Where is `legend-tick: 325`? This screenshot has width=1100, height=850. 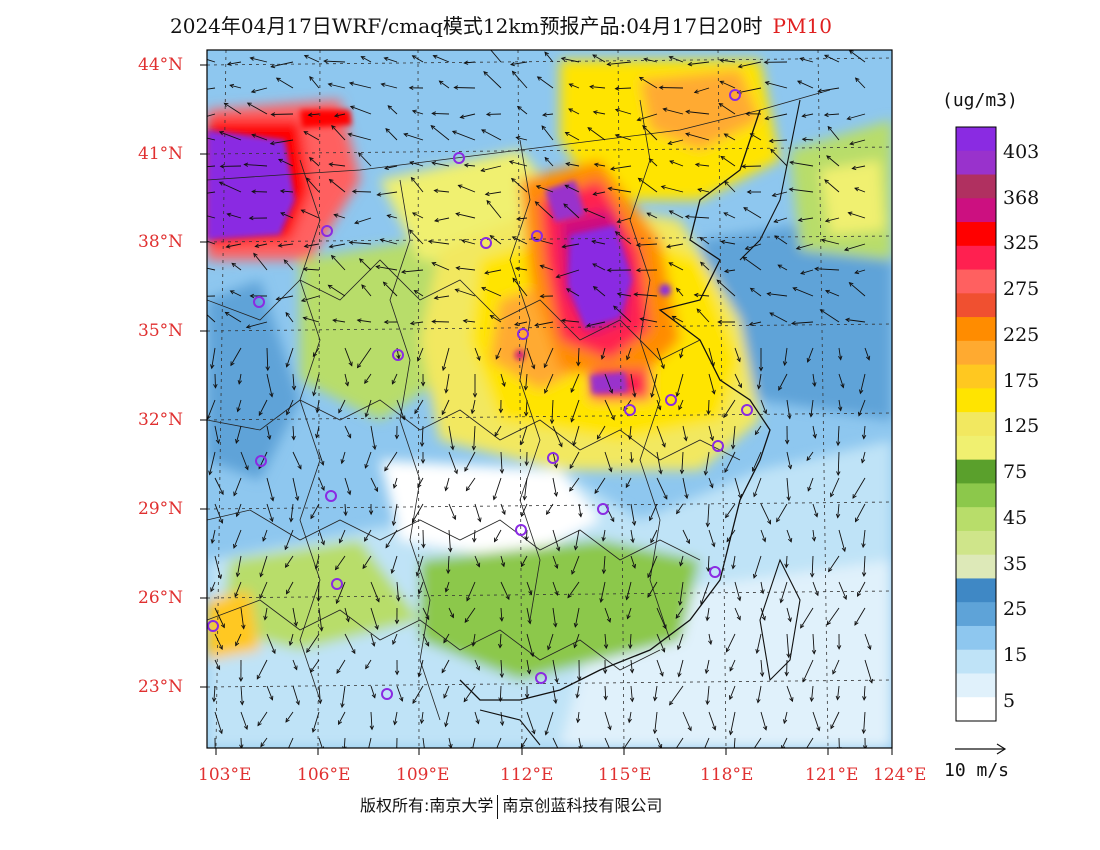
legend-tick: 325 is located at coordinates (1021, 243).